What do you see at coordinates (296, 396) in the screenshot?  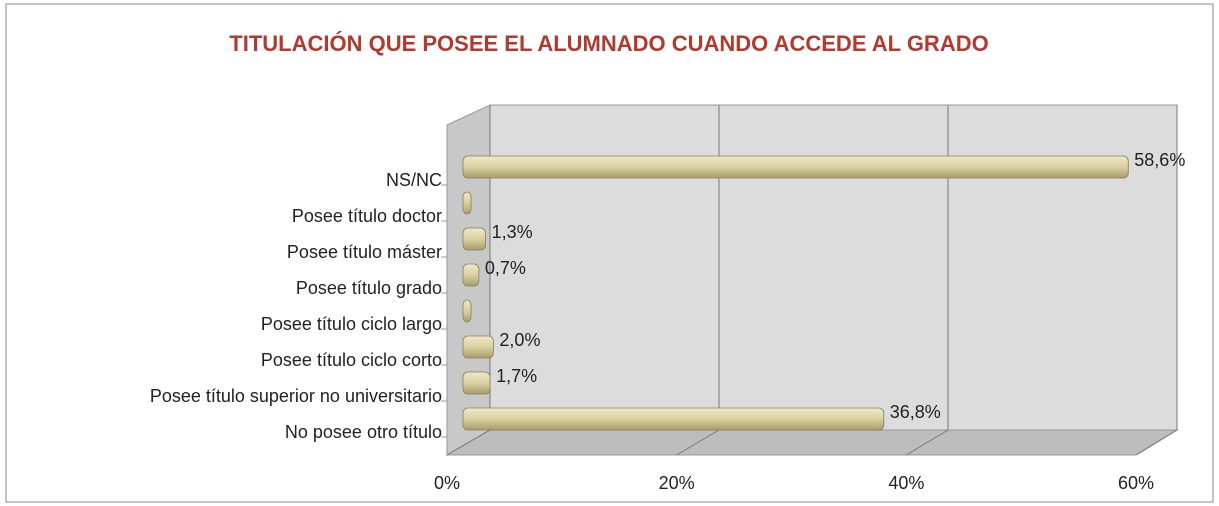 I see `y-tick-label: Posee título superior no universitario` at bounding box center [296, 396].